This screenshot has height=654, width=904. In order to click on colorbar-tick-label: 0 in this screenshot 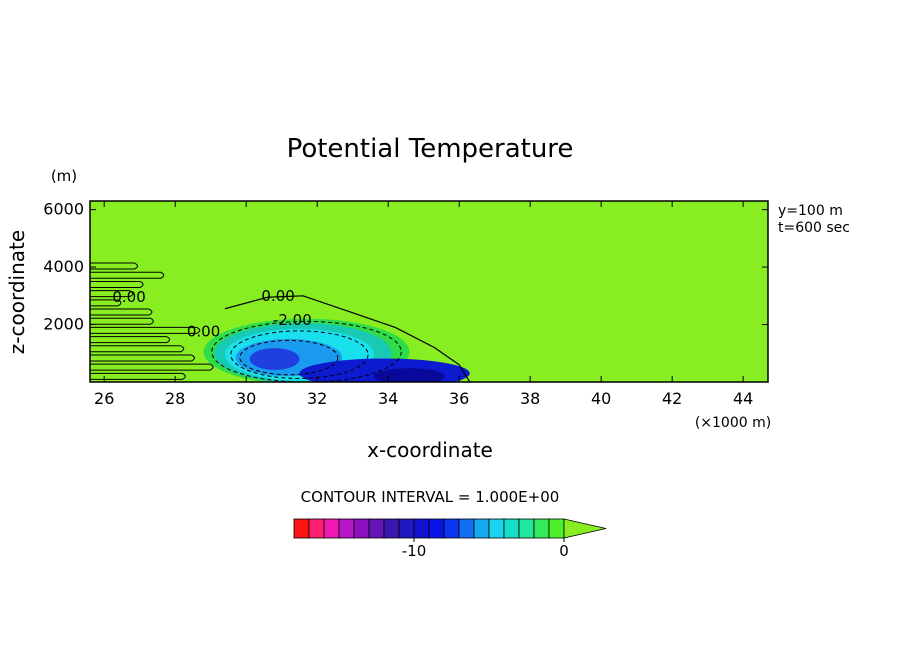, I will do `click(564, 551)`.